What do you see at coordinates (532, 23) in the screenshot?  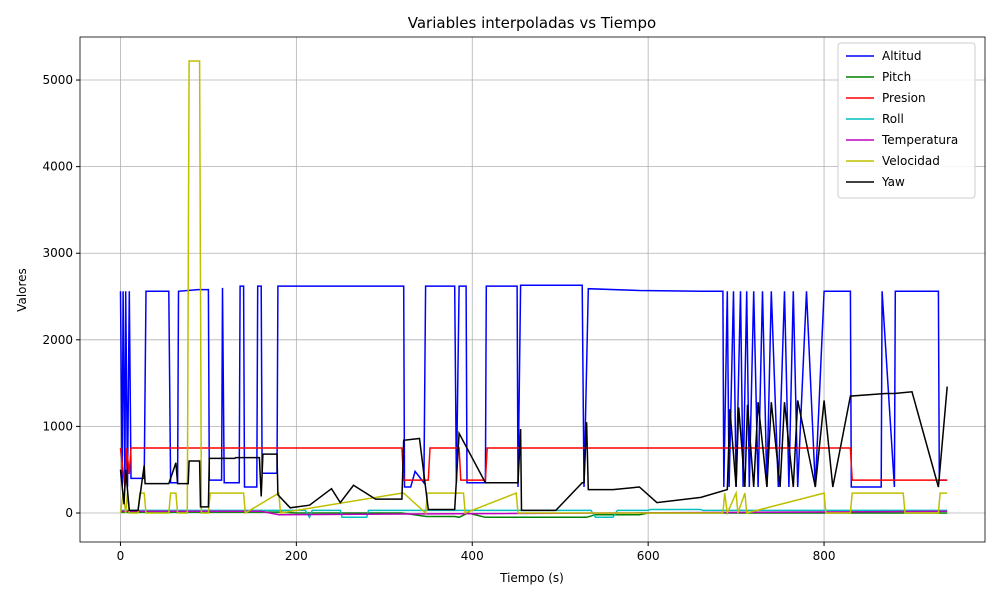 I see `chart-title: Variables interpoladas vs Tiempo` at bounding box center [532, 23].